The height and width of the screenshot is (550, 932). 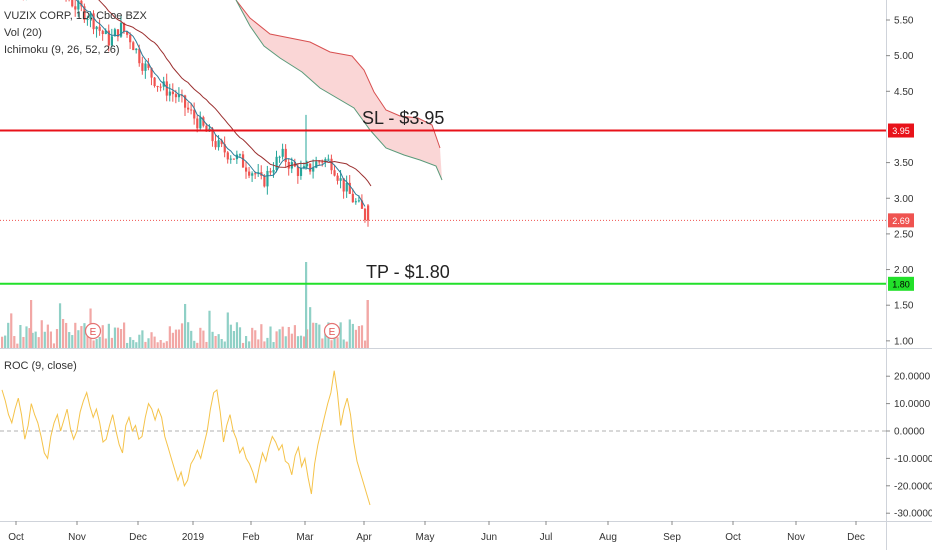 I want to click on time-tick-label: Mar, so click(x=305, y=537).